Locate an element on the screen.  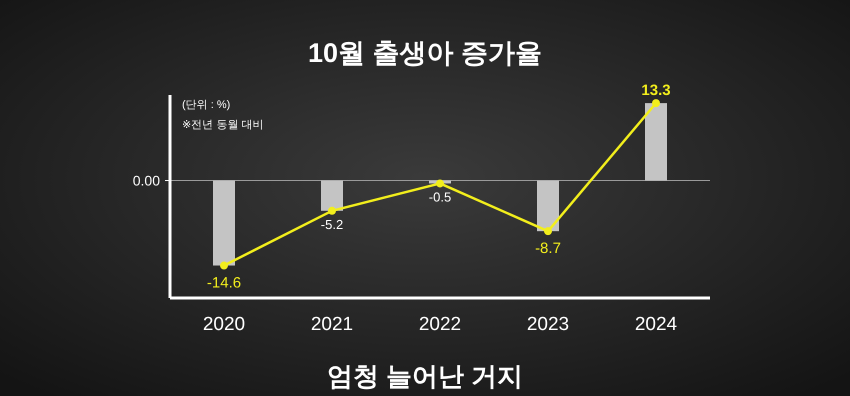
text: 0.00 is located at coordinates (146, 180).